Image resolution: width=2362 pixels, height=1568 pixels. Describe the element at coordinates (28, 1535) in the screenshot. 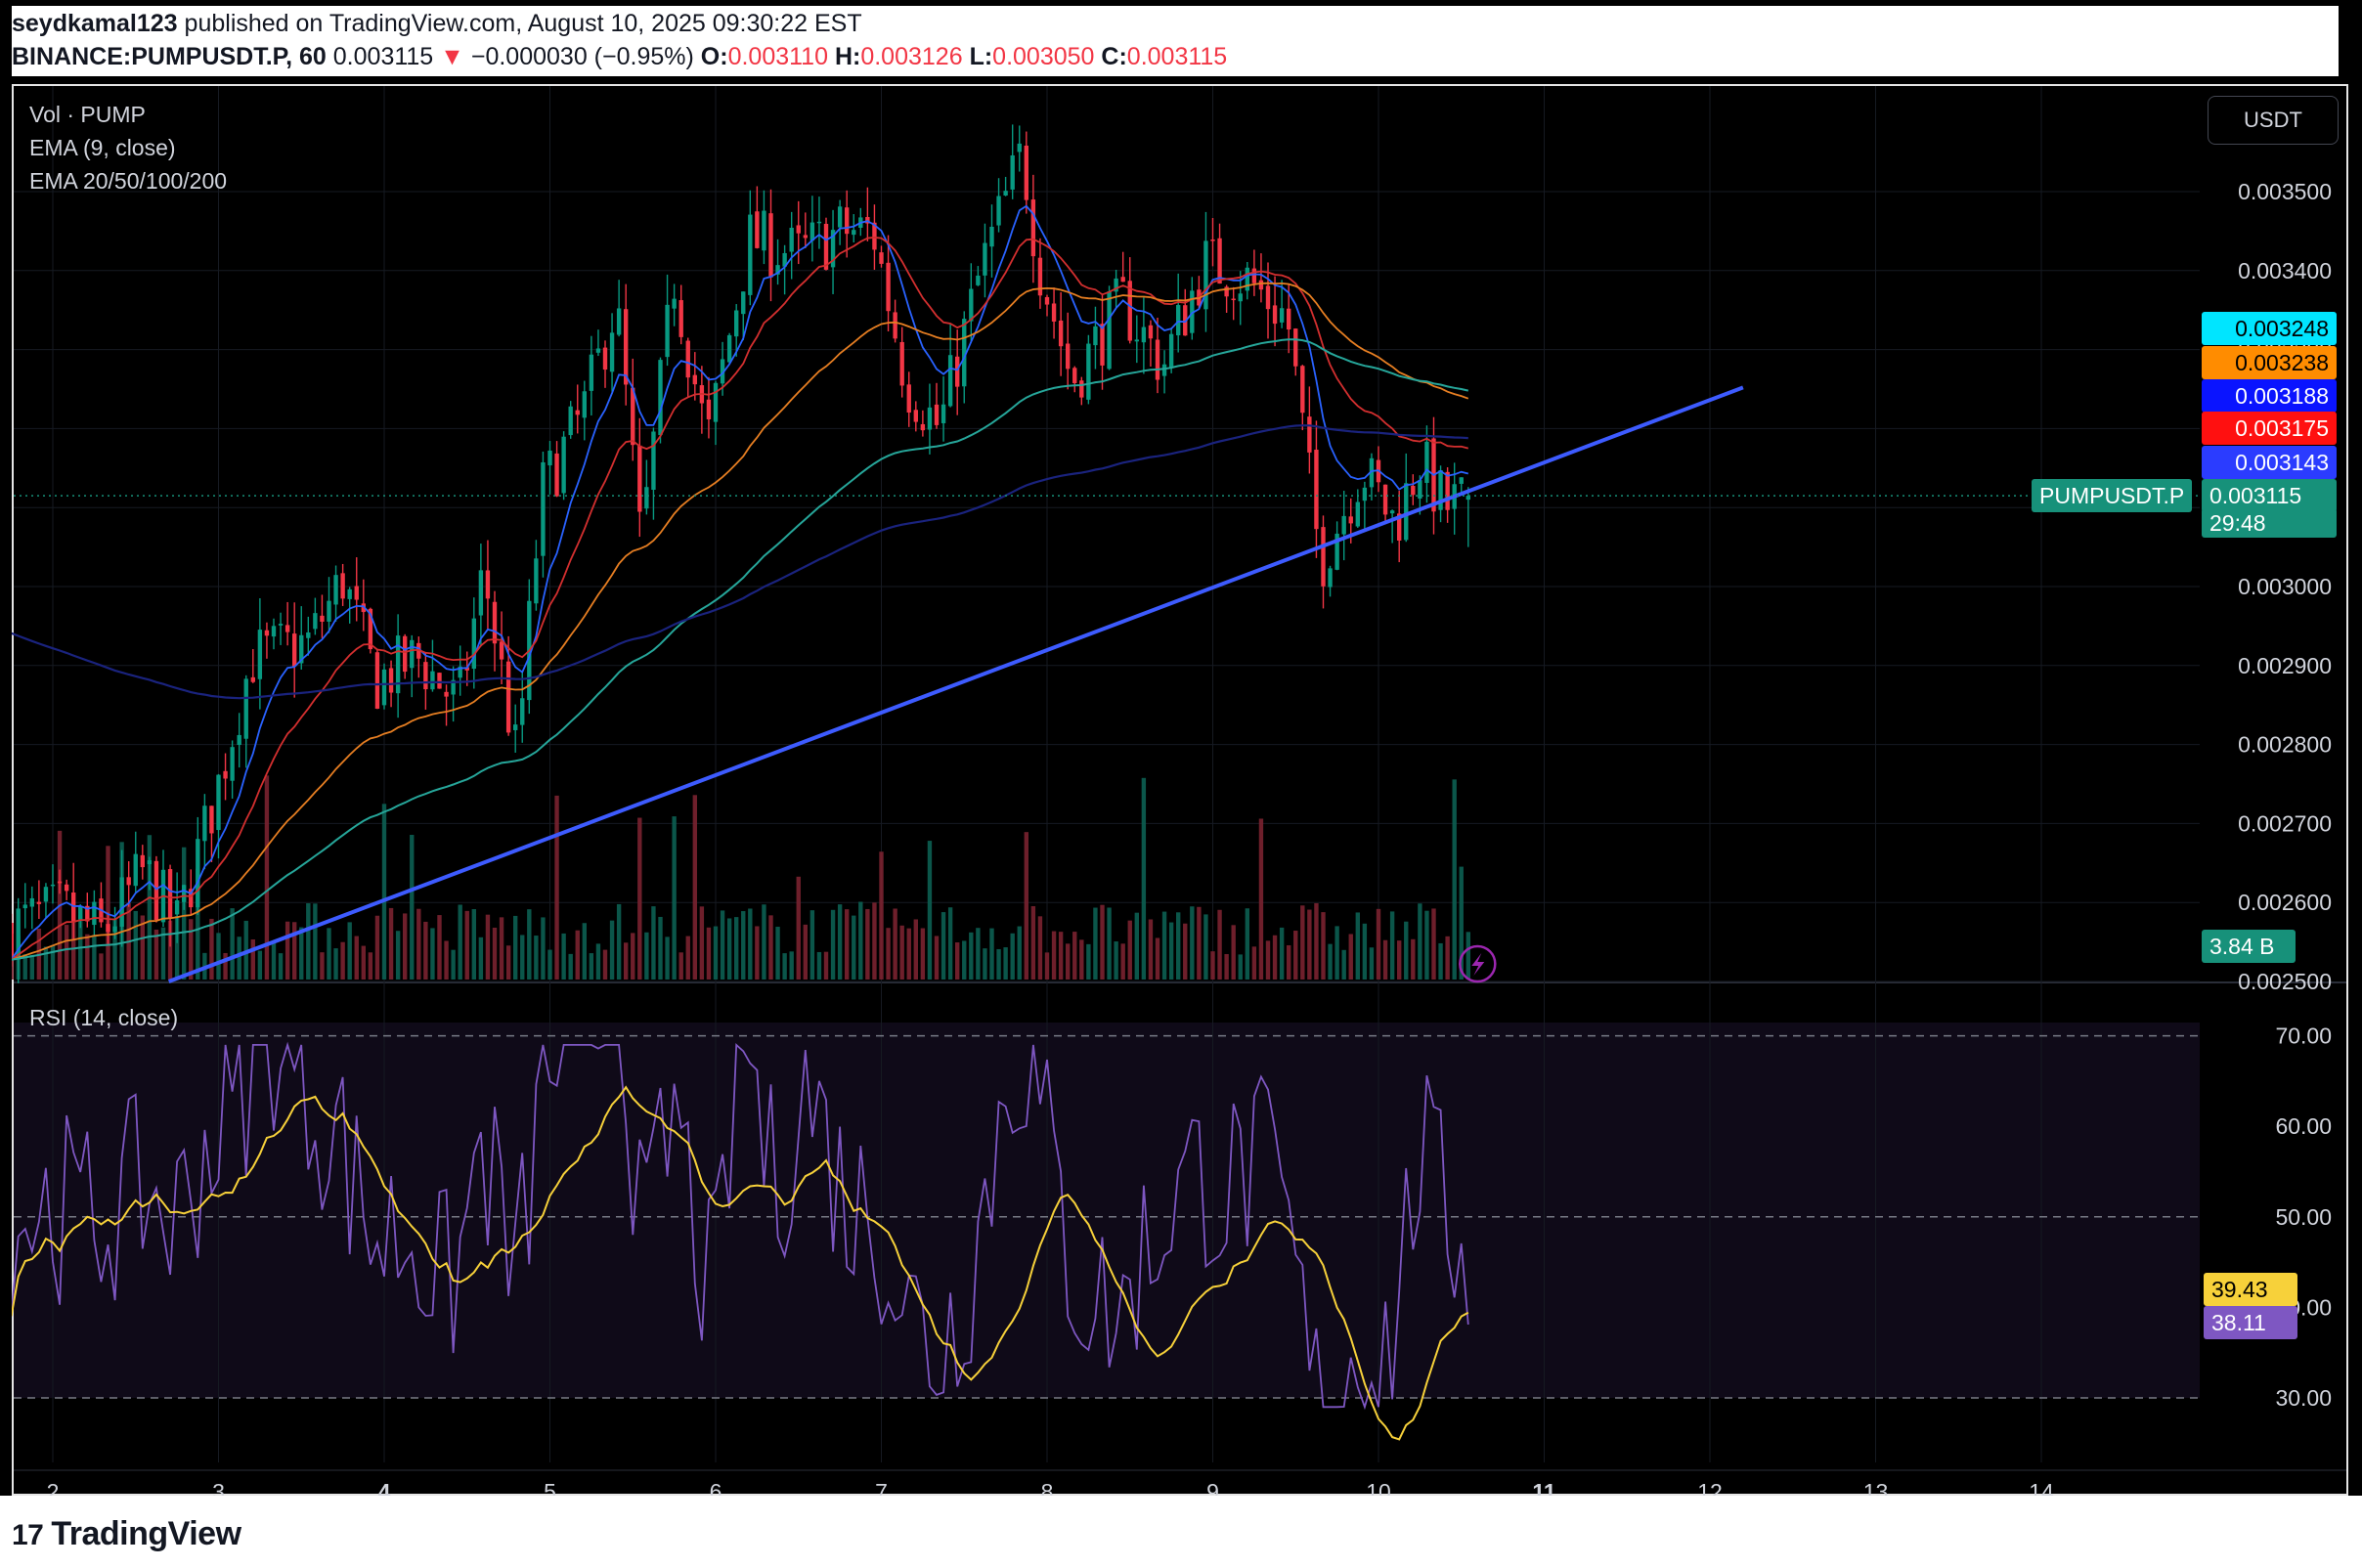

I see `tradingview-logo-mark: 17` at that location.